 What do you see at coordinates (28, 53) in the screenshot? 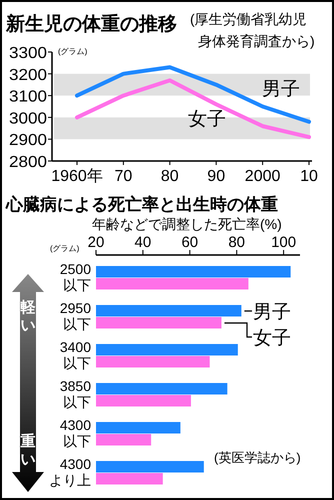
I see `y-tick-label: 3300` at bounding box center [28, 53].